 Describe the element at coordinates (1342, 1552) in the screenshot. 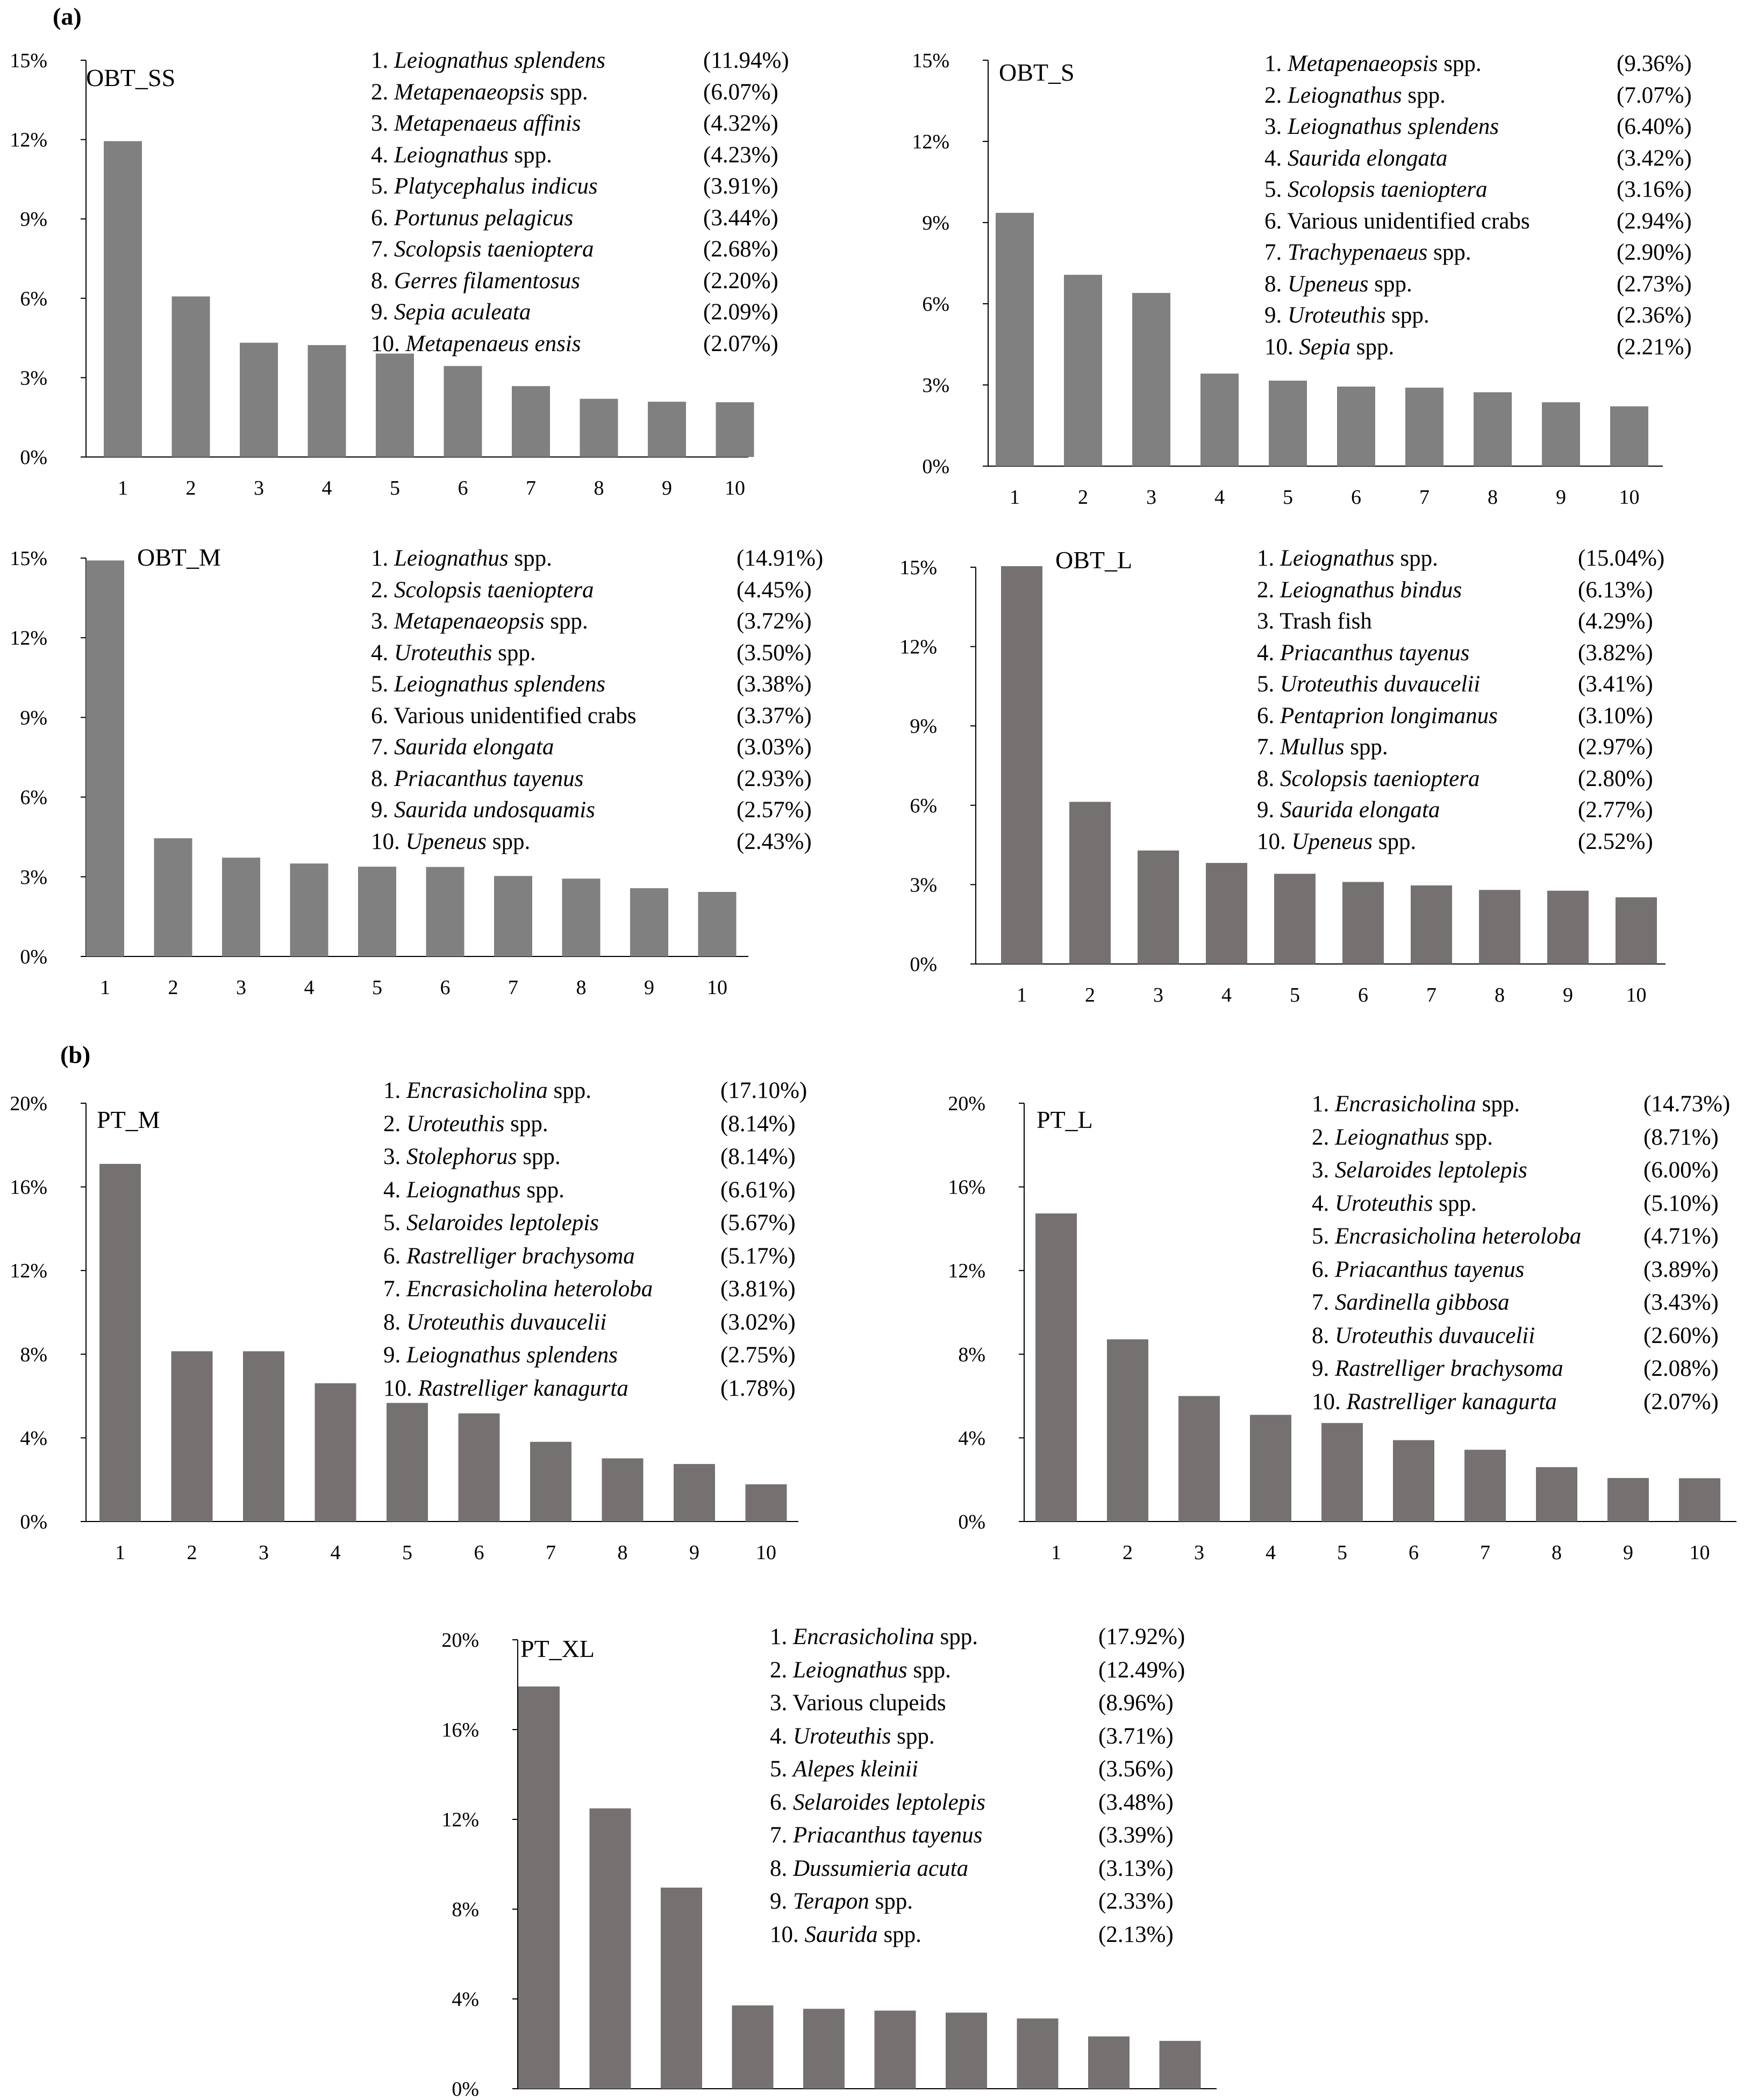

I see `x-tick-label: 5` at that location.